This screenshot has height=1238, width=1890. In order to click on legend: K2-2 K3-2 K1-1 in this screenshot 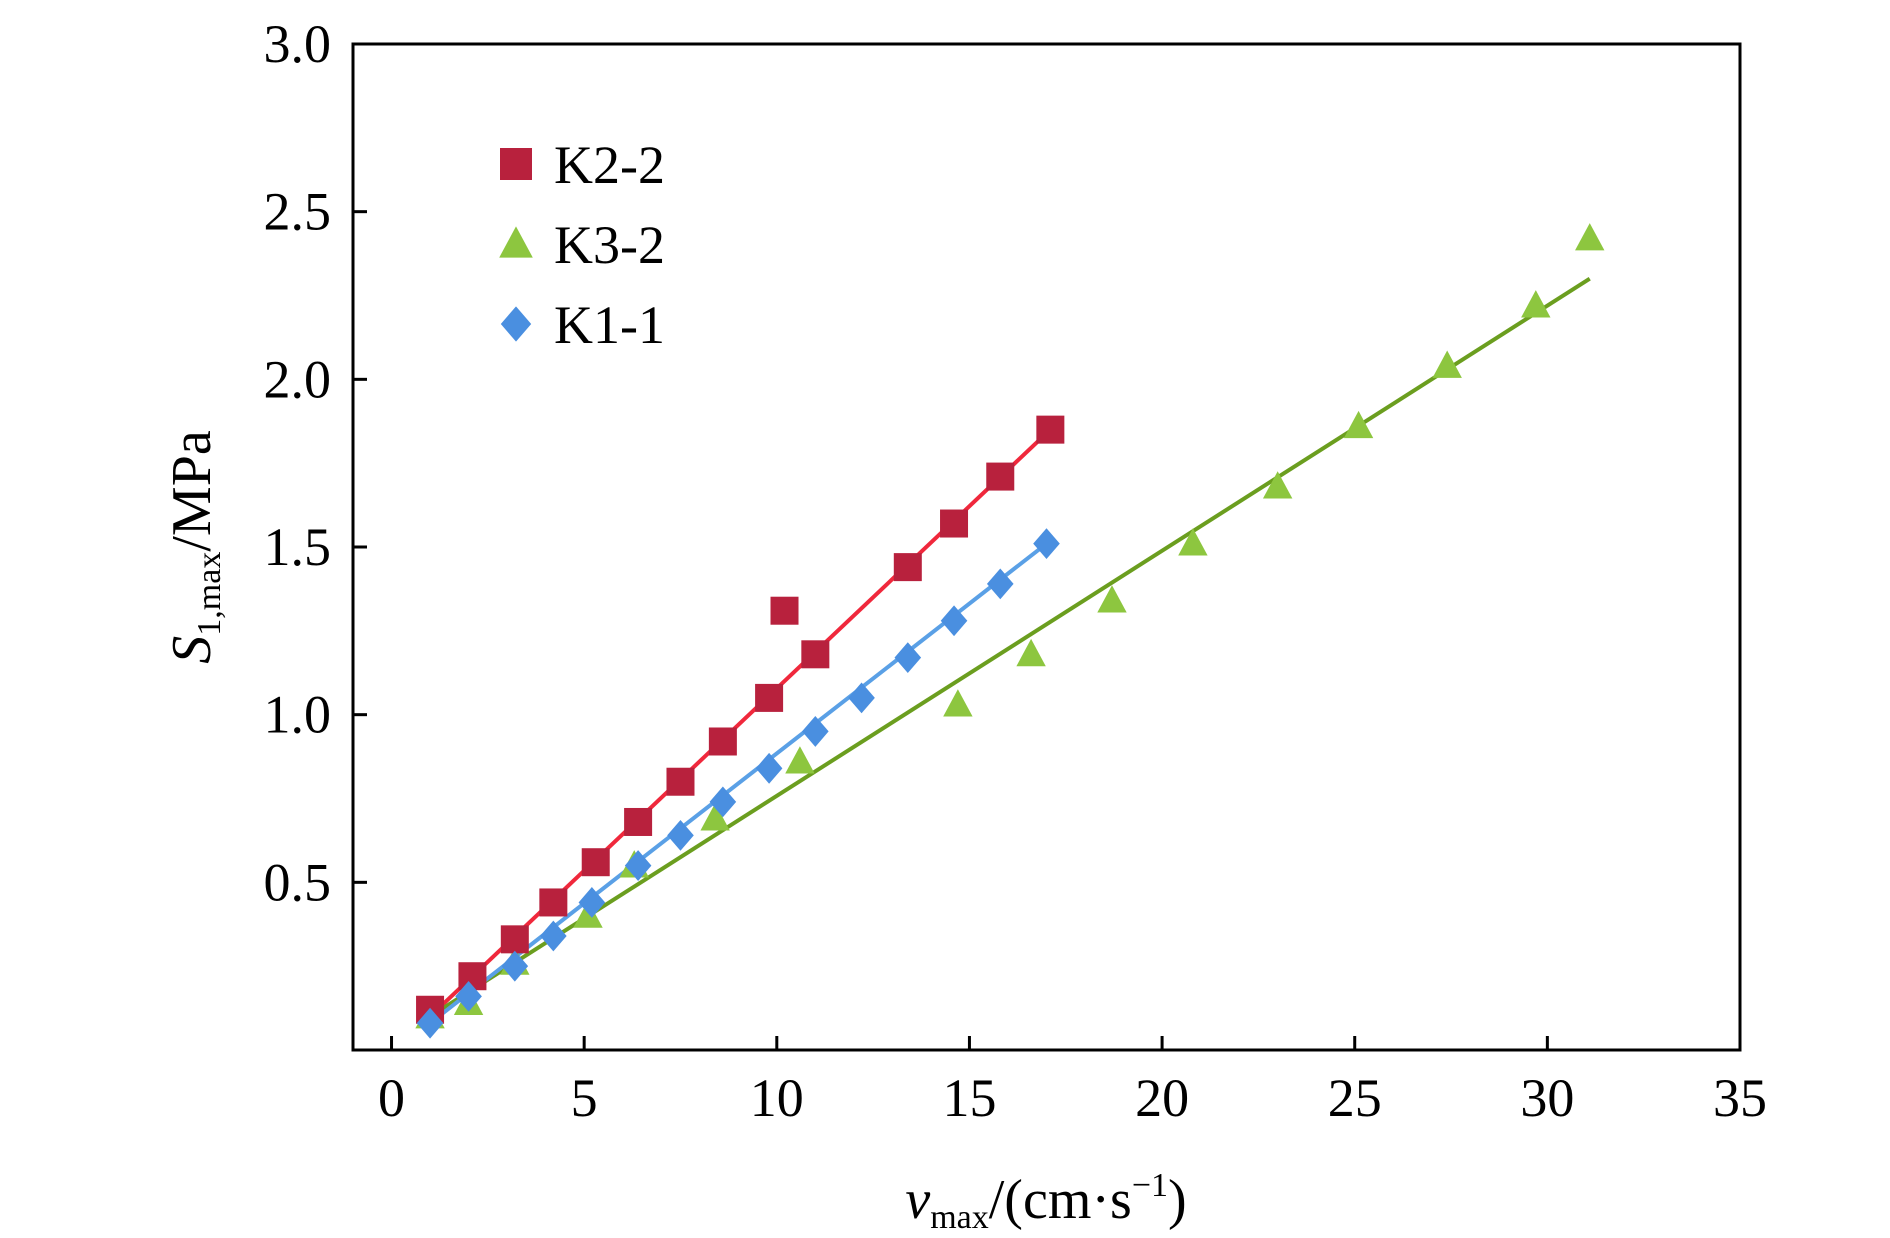, I will do `click(582, 245)`.